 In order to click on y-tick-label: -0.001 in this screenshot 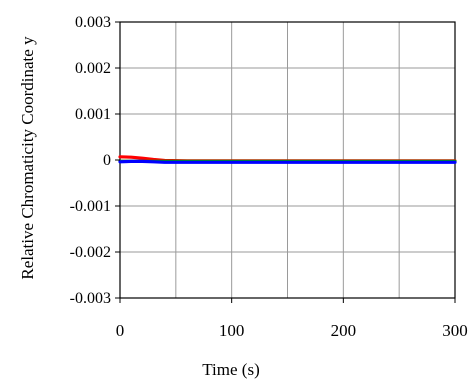, I will do `click(90, 206)`.